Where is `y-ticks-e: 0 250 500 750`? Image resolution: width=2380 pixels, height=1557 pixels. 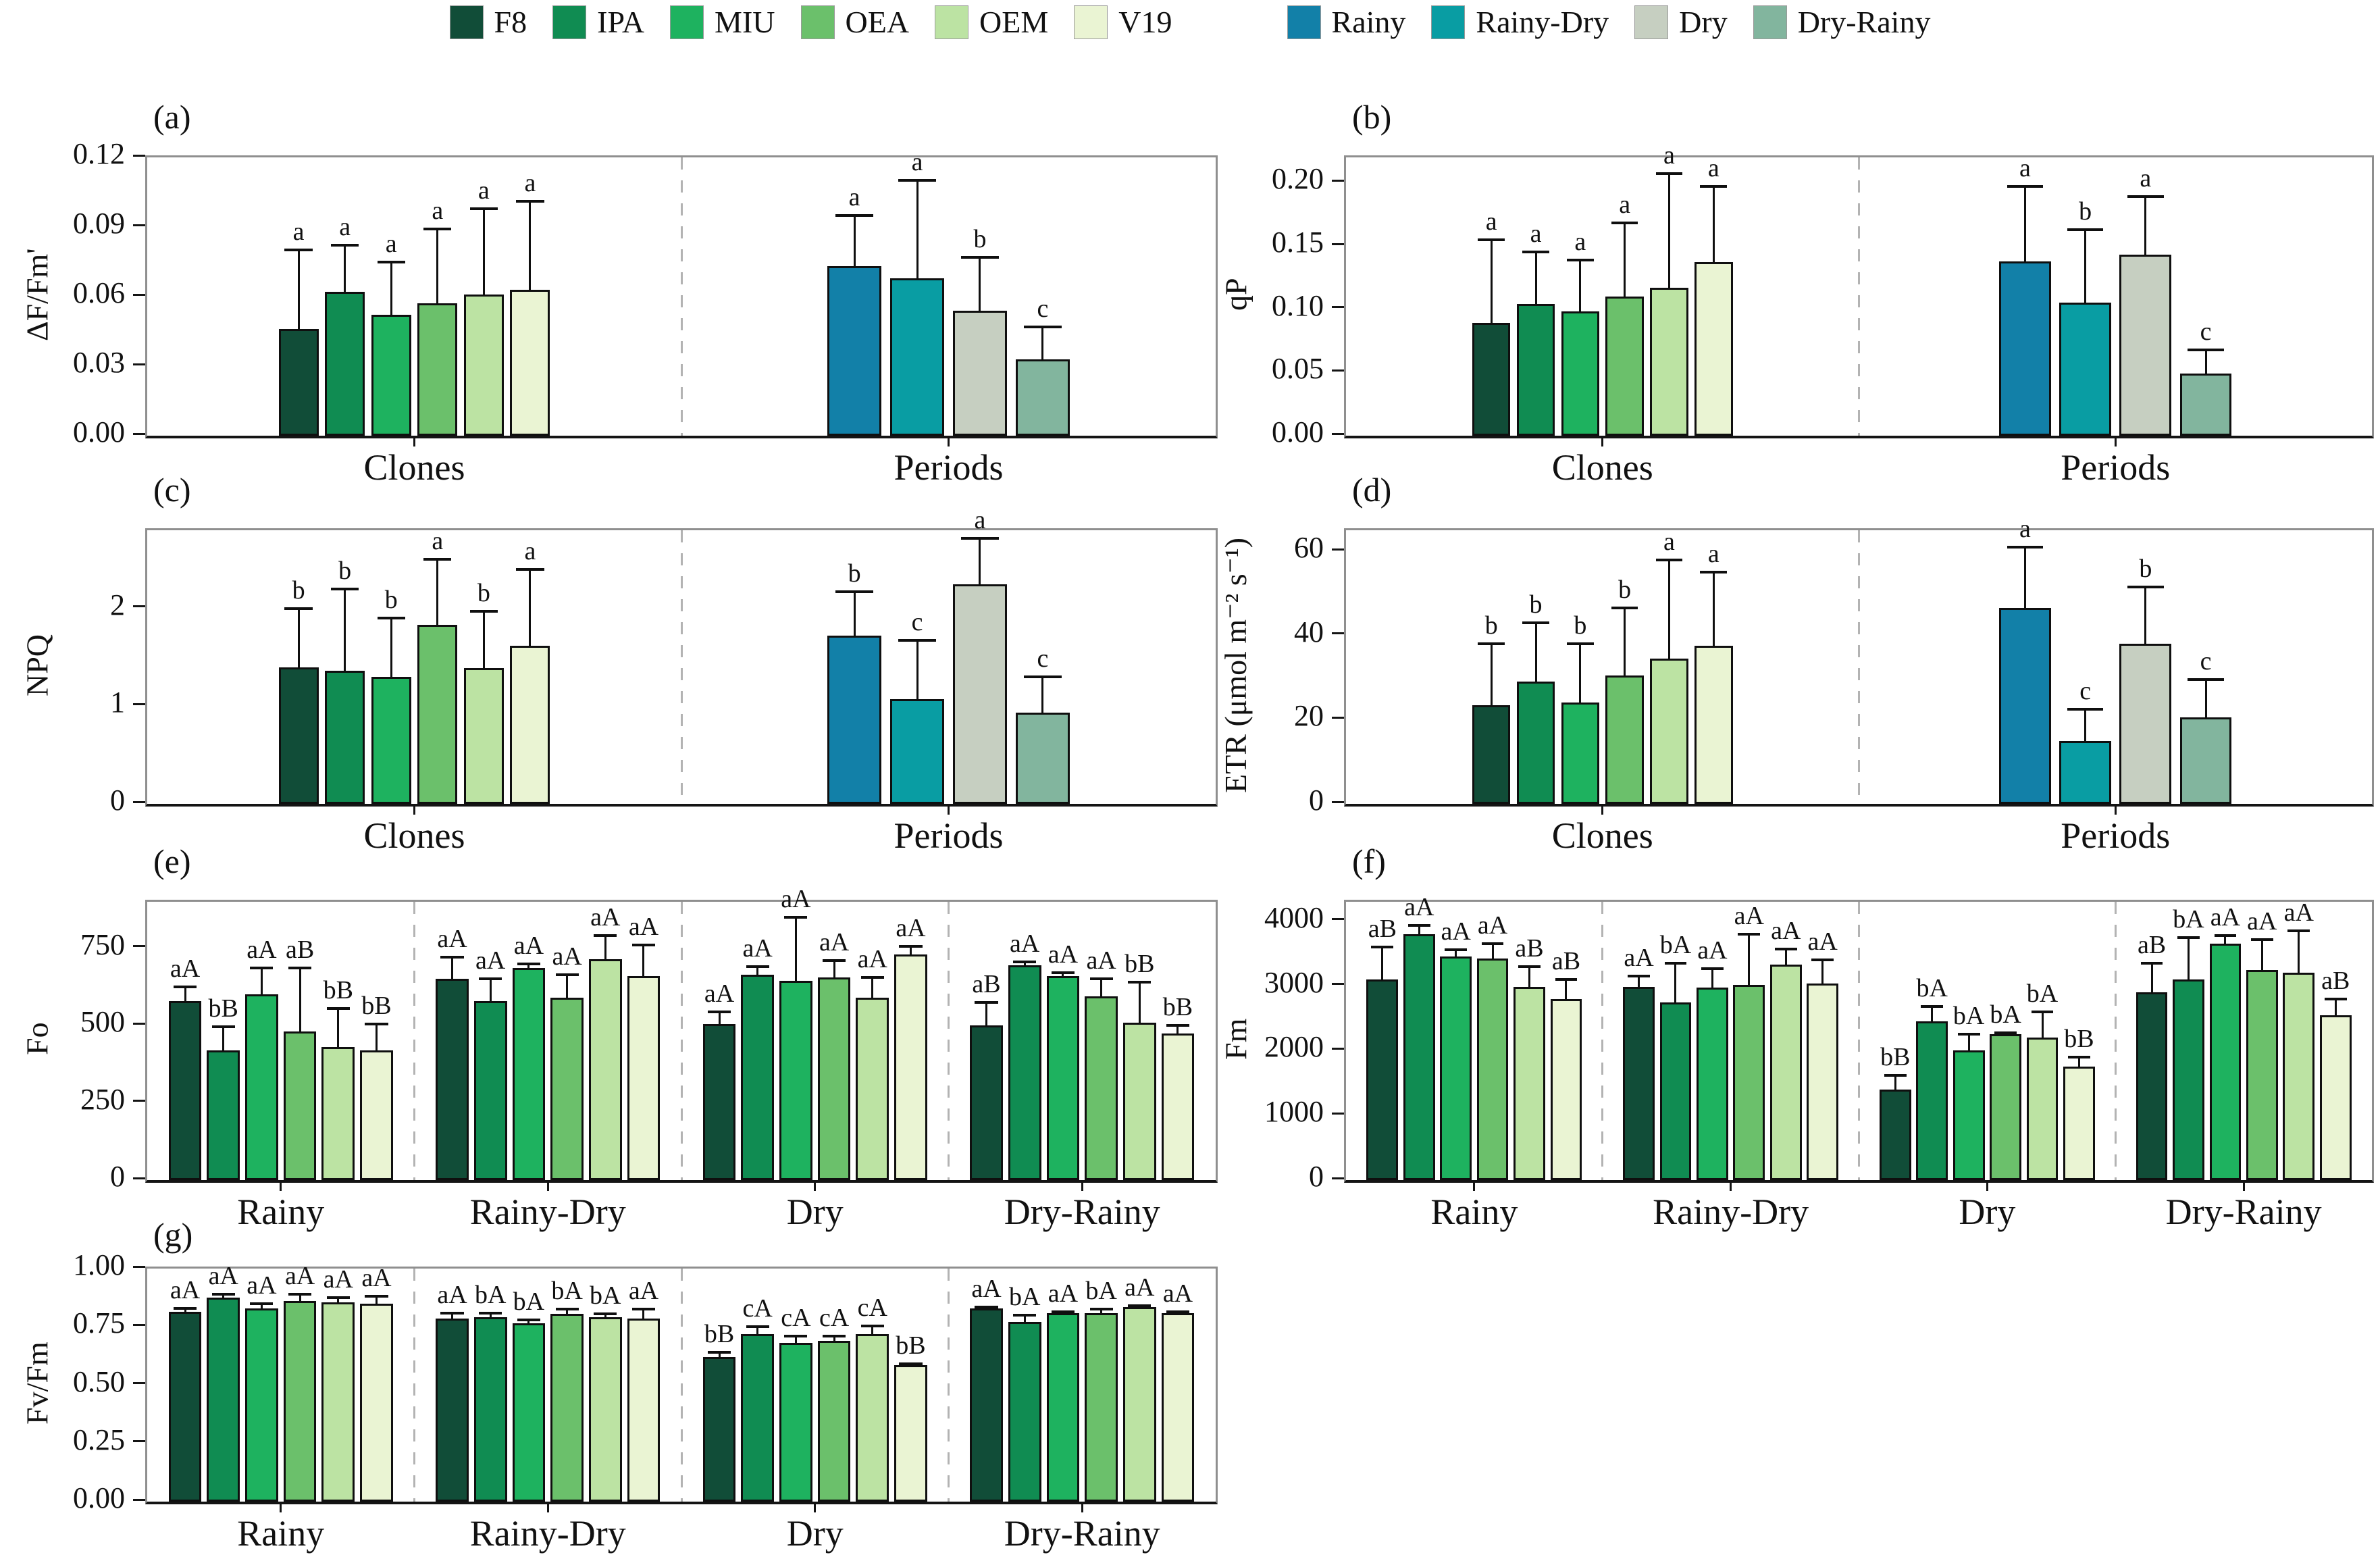 y-ticks-e: 0 250 500 750 is located at coordinates (72, 1046).